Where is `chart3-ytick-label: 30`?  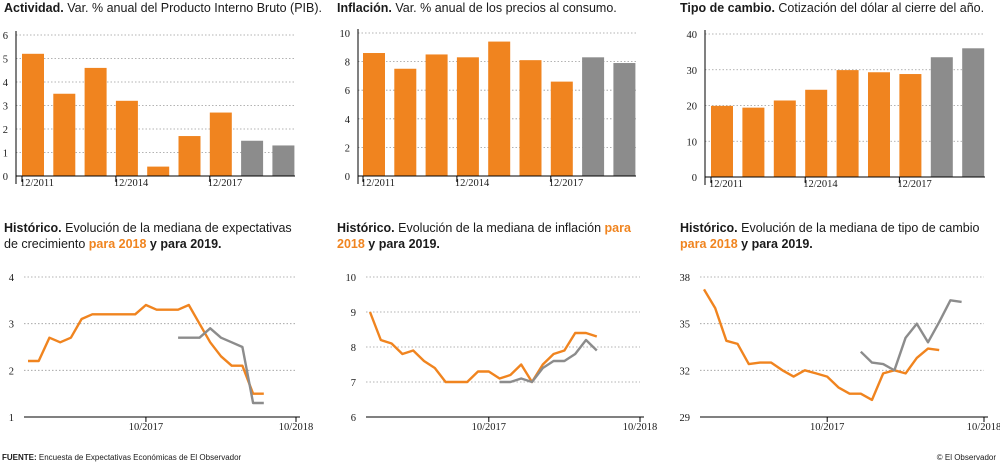
chart3-ytick-label: 30 is located at coordinates (692, 71).